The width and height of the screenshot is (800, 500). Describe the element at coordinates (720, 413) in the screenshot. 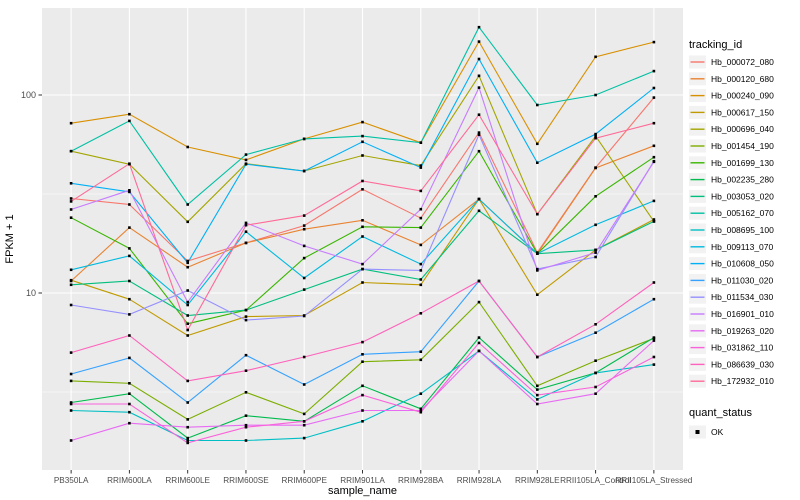

I see `legend-title-quant-status: quant_status` at that location.